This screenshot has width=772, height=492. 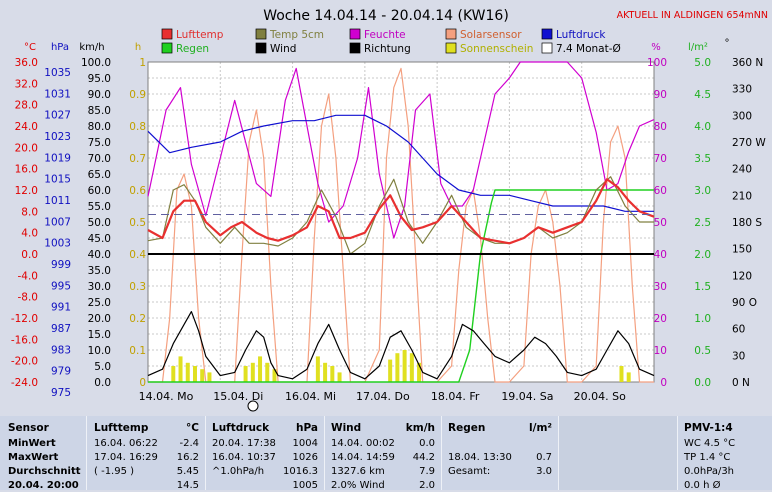 What do you see at coordinates (310, 396) in the screenshot?
I see `day-label: 16.04. Mi` at bounding box center [310, 396].